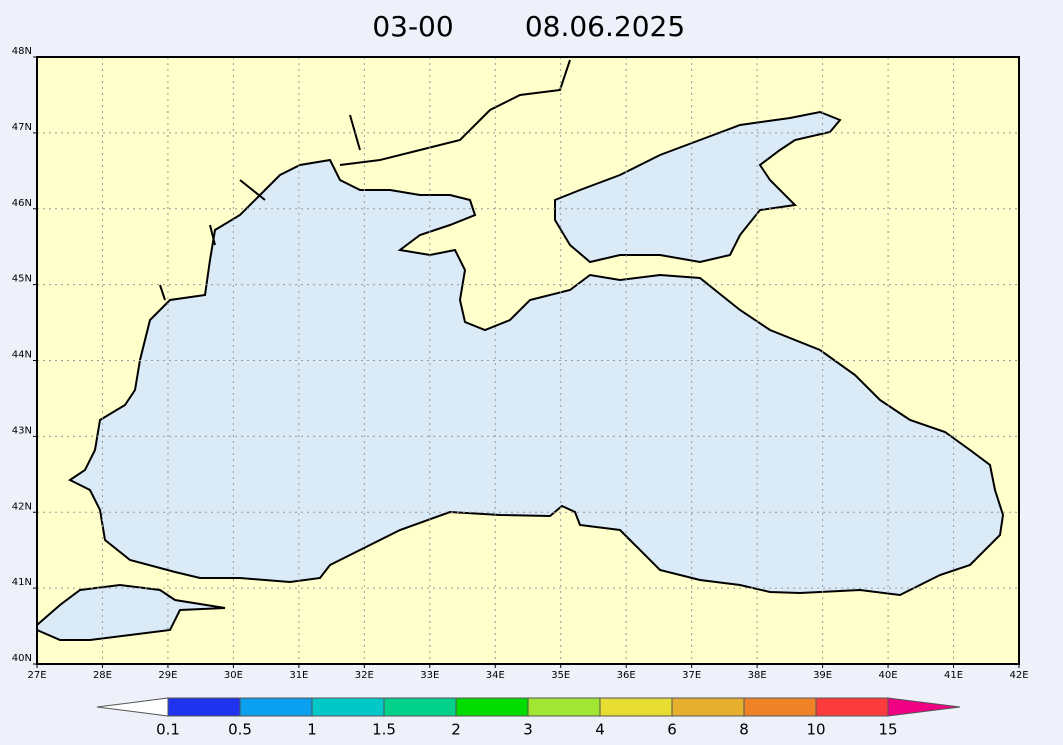 The height and width of the screenshot is (745, 1063). What do you see at coordinates (132, 707) in the screenshot?
I see `colorbar-under` at bounding box center [132, 707].